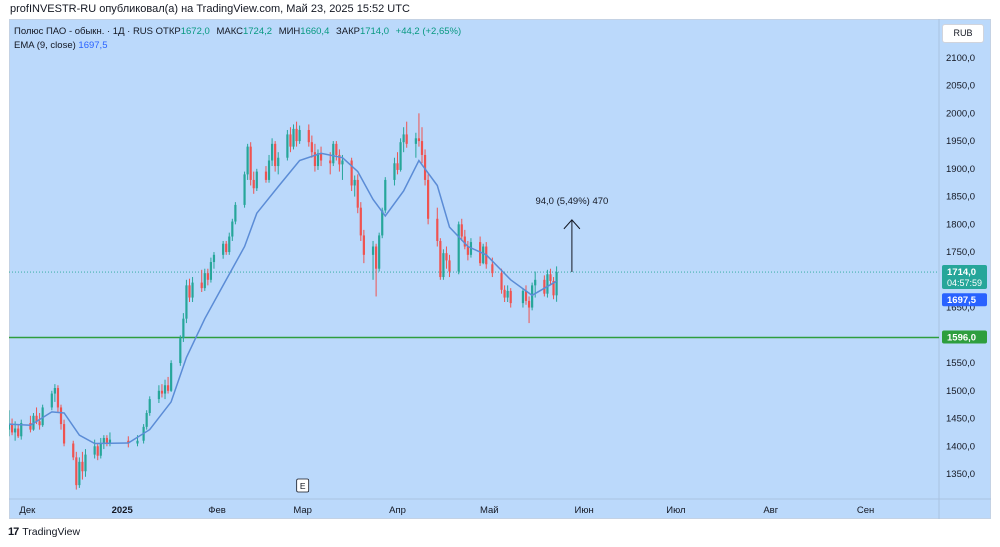  Describe the element at coordinates (84, 31) in the screenshot. I see `symbol-name: Полюс ПАО - обыкн. · 1Д · RUS` at that location.